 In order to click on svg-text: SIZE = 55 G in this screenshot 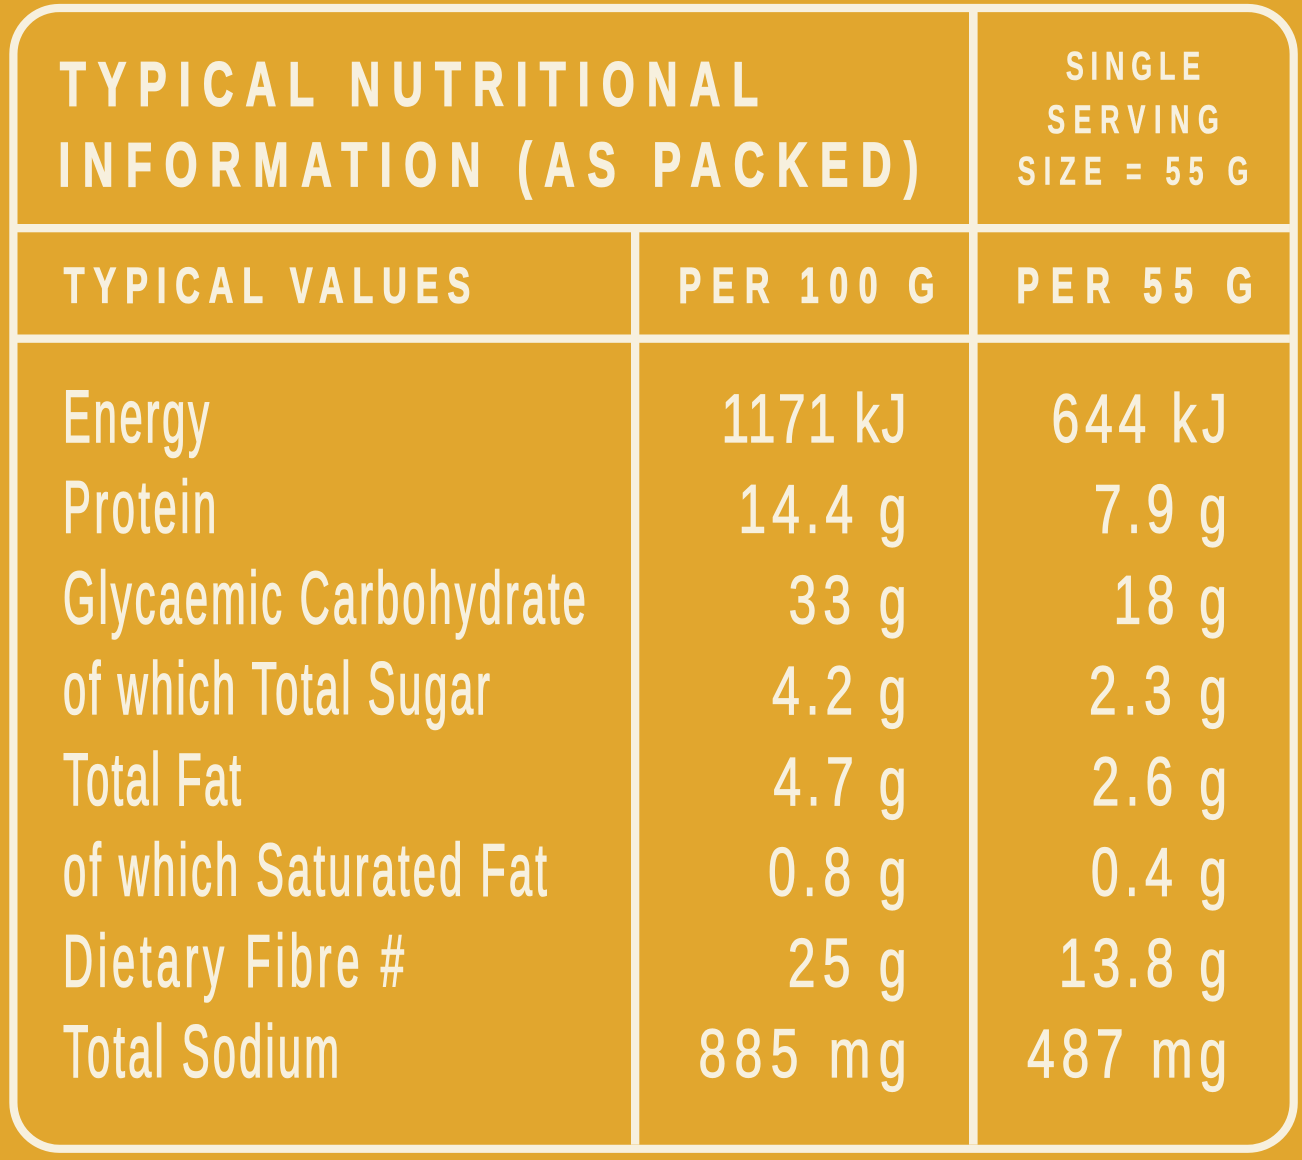, I will do `click(1137, 171)`.